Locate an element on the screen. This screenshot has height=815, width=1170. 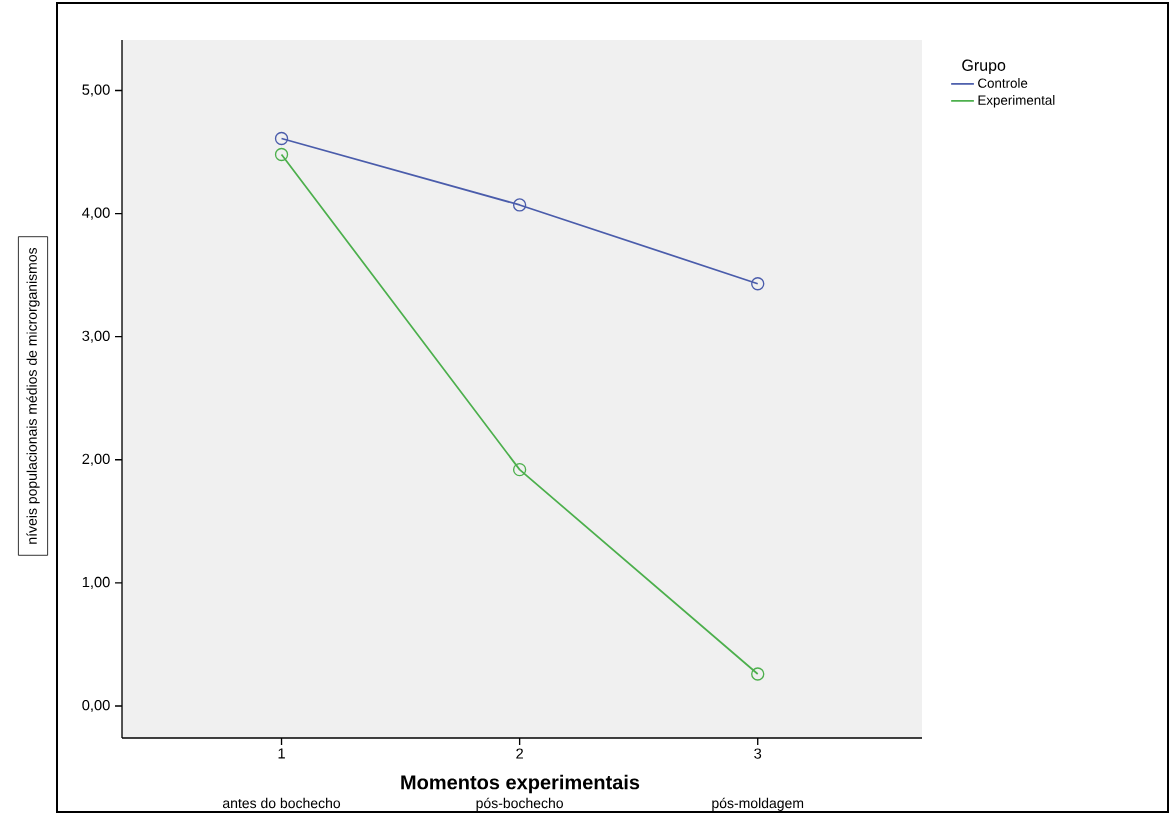
x-tick-label: 1 is located at coordinates (281, 753).